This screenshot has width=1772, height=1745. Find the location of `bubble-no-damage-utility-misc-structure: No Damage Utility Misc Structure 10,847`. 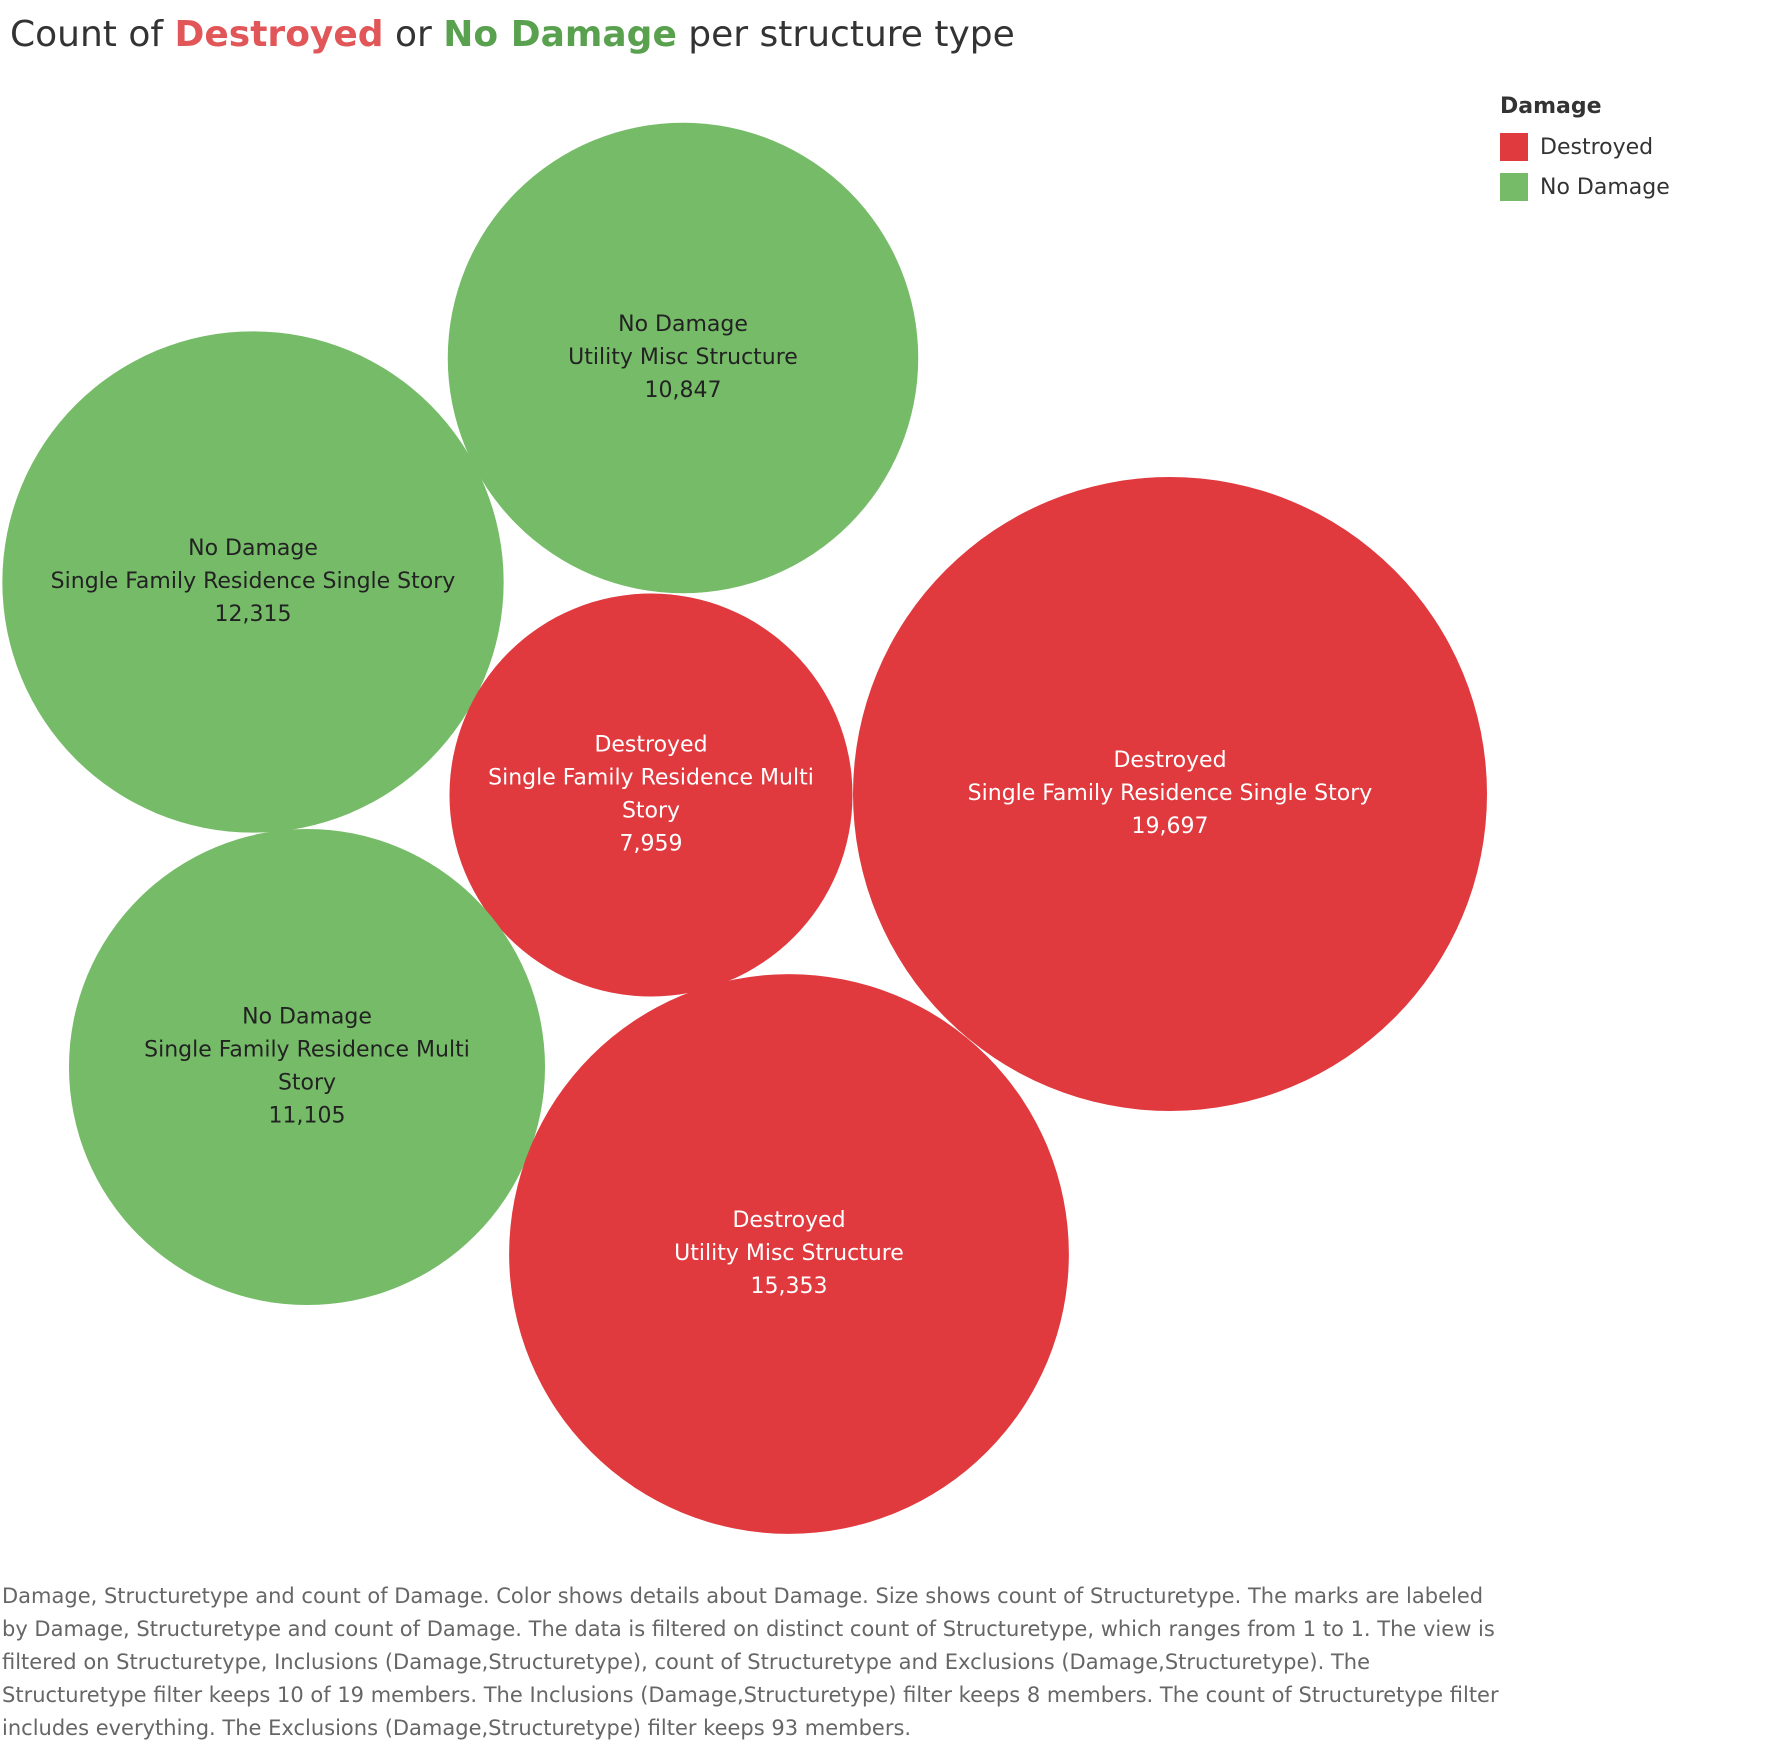

bubble-no-damage-utility-misc-structure: No Damage Utility Misc Structure 10,847 is located at coordinates (683, 358).